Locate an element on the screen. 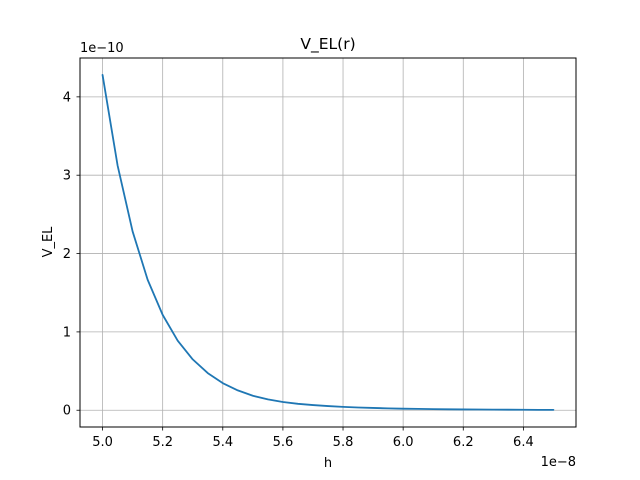  y-tick-label: 3 is located at coordinates (67, 176).